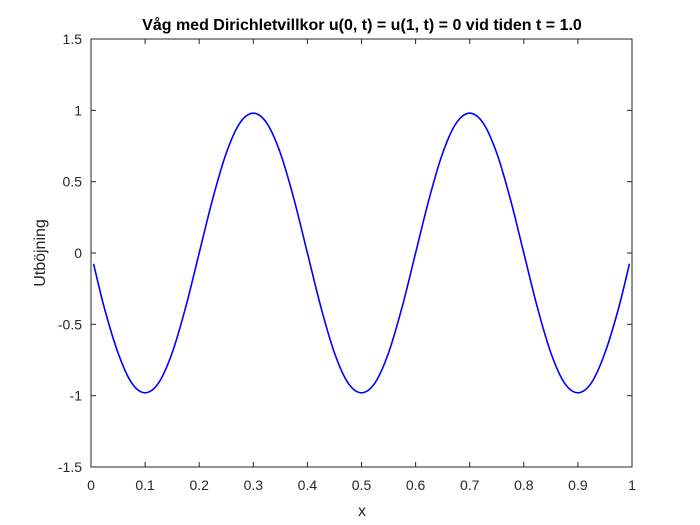 The height and width of the screenshot is (525, 700). I want to click on y-axis-label: Utböjning, so click(40, 253).